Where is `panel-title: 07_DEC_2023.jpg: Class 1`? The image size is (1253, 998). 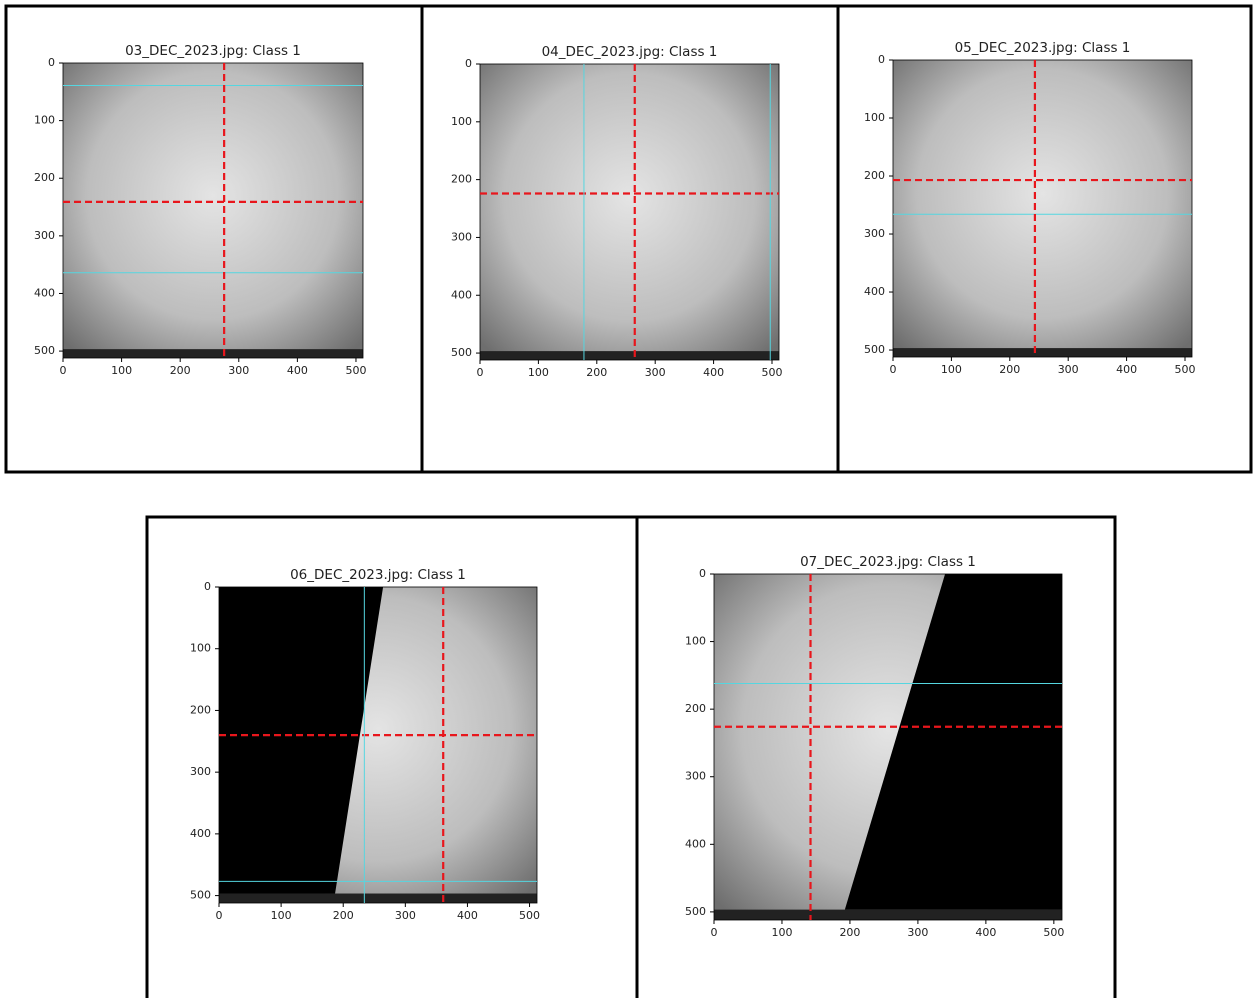
panel-title: 07_DEC_2023.jpg: Class 1 is located at coordinates (888, 562).